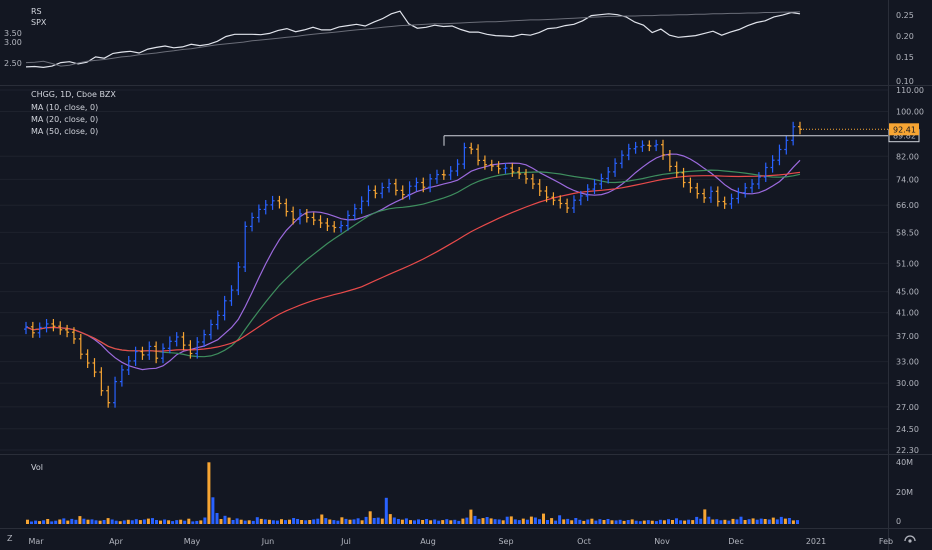  What do you see at coordinates (905, 36) in the screenshot?
I see `rs-right-tick: 0.20` at bounding box center [905, 36].